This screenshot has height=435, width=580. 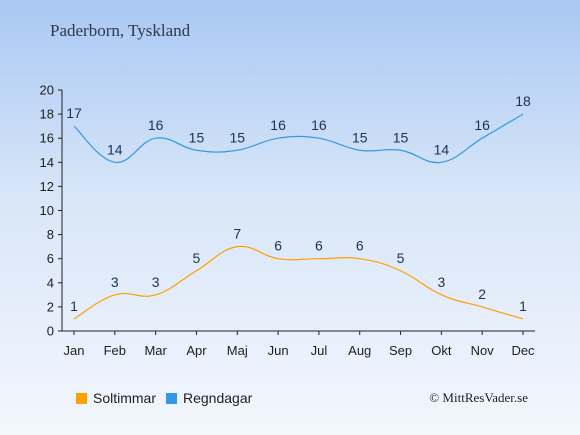 I want to click on y-tick-label: 8, so click(x=50, y=234).